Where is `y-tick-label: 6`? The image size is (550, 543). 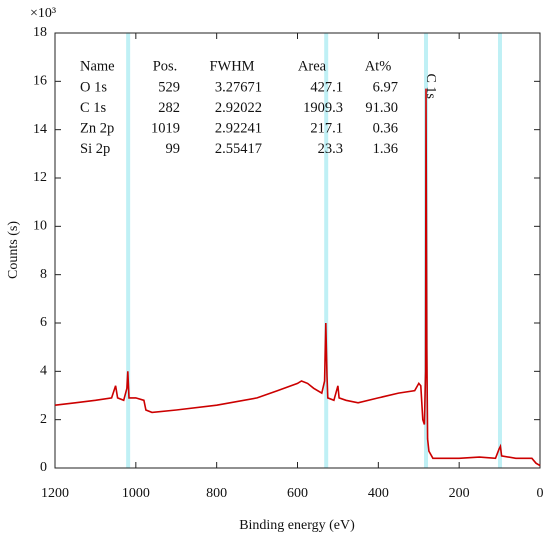
y-tick-label: 6 is located at coordinates (43, 322).